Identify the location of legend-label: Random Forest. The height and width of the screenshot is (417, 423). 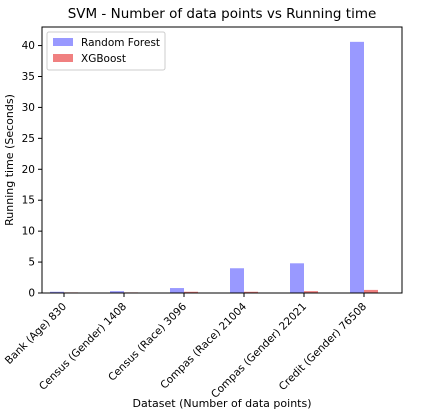
(120, 43).